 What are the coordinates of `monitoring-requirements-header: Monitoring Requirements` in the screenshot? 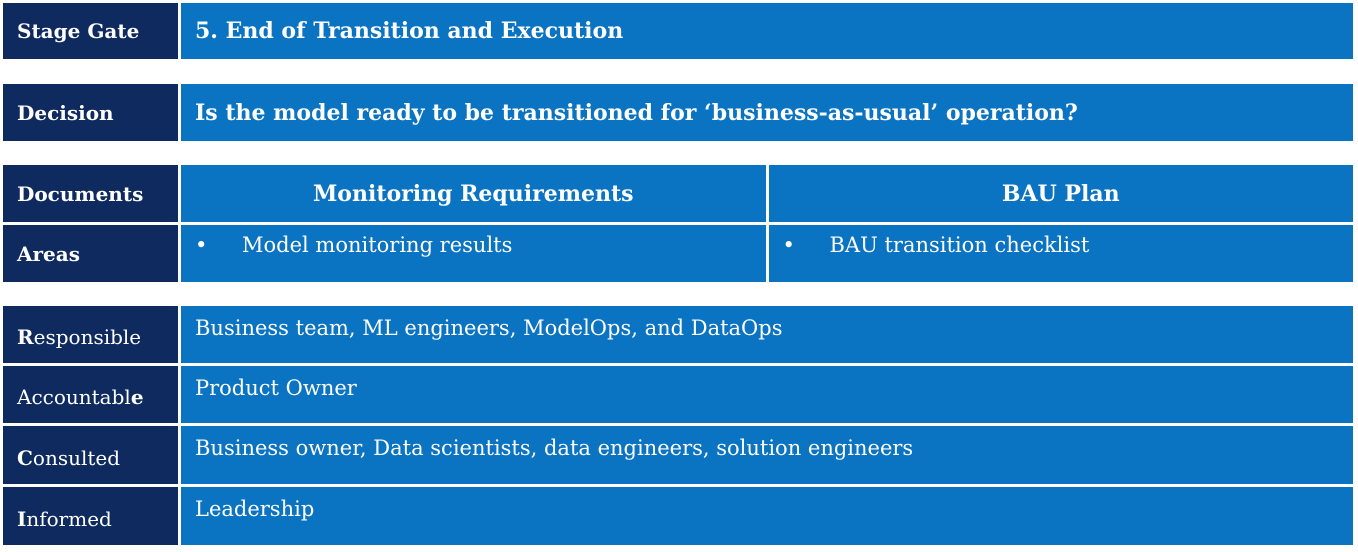 It's located at (473, 193).